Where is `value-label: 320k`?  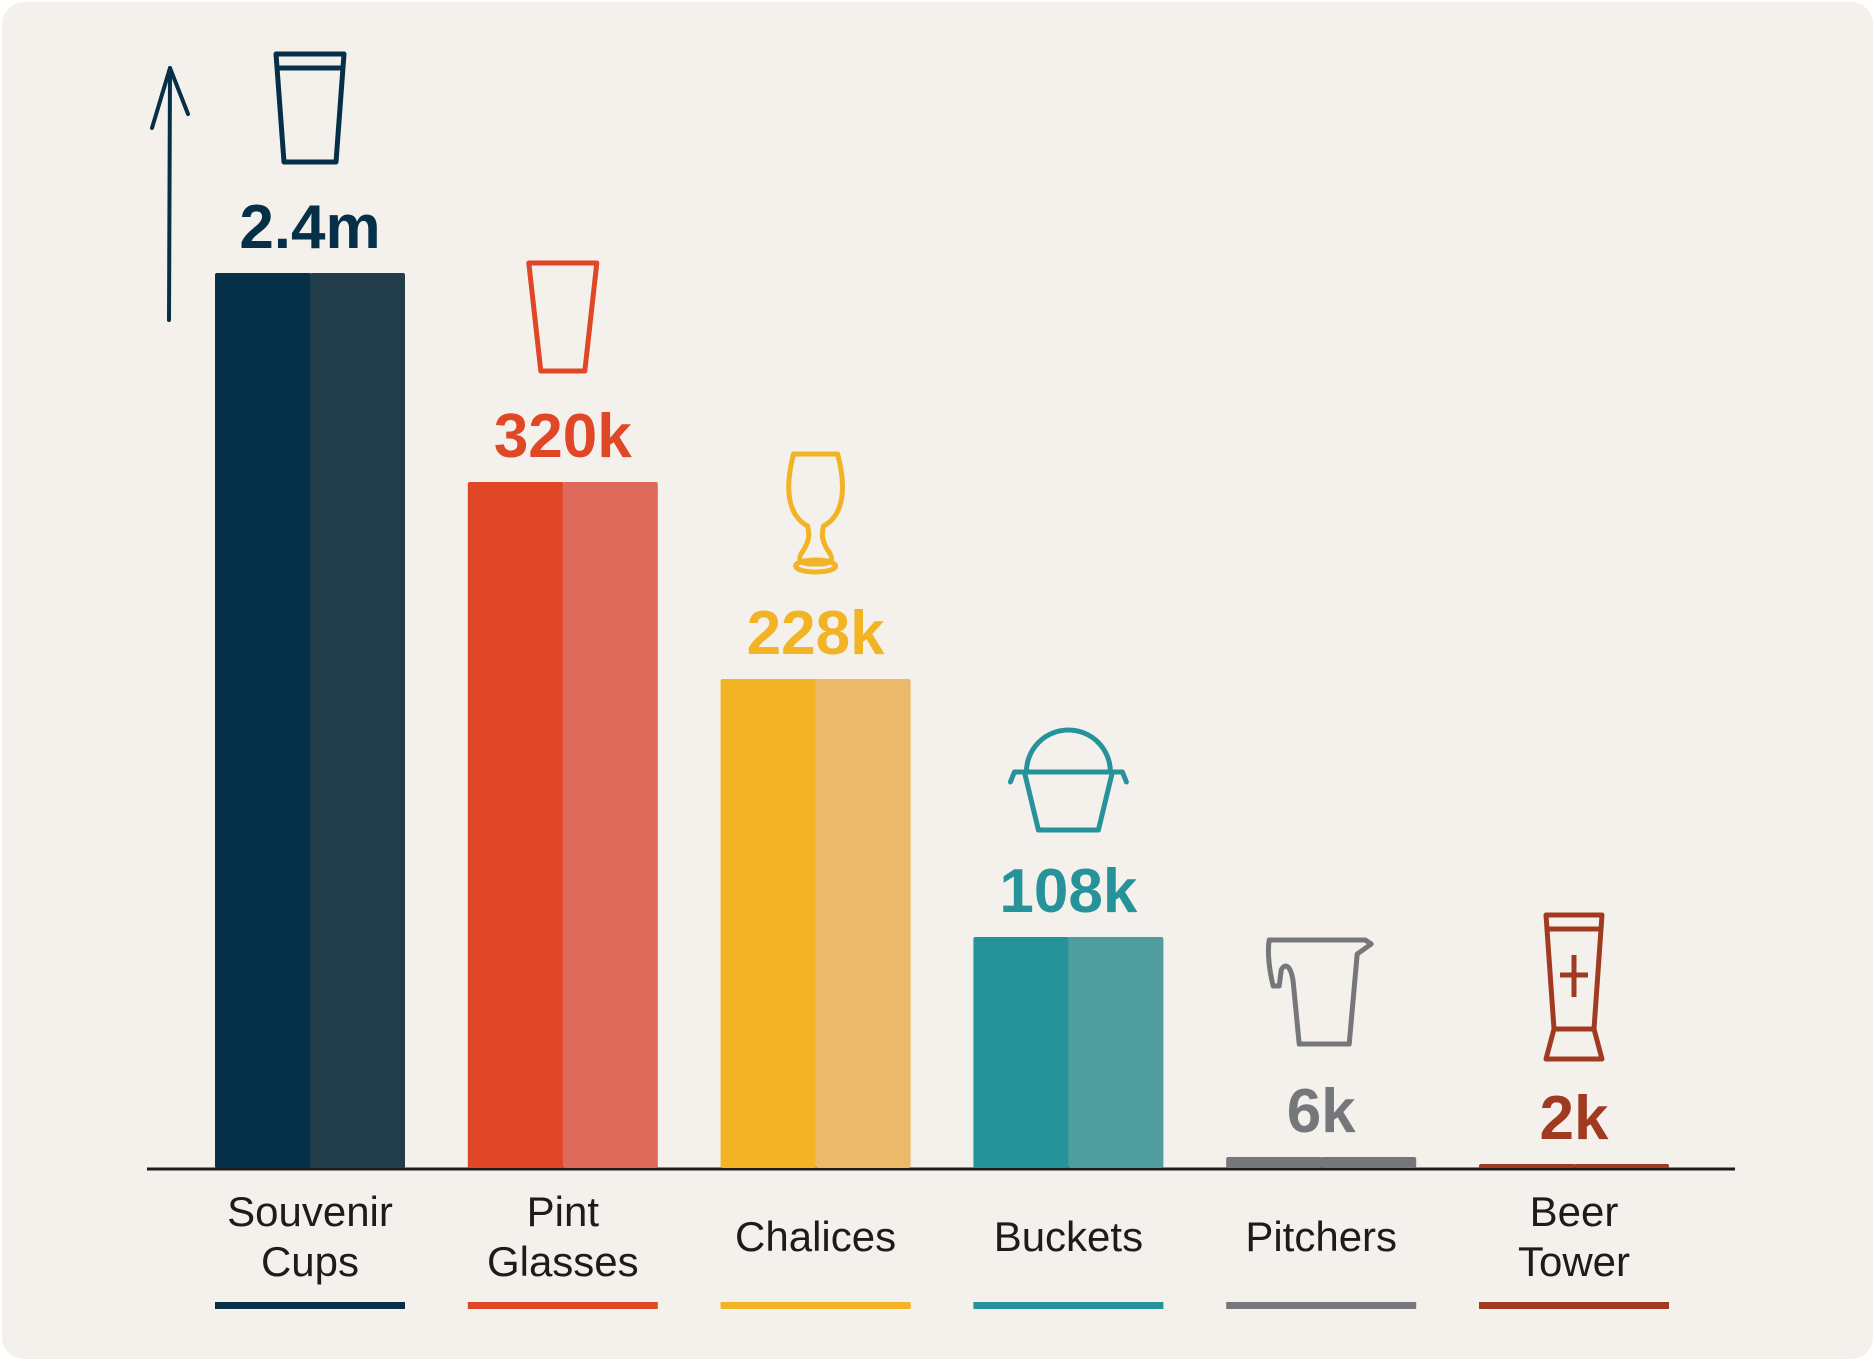 value-label: 320k is located at coordinates (563, 436).